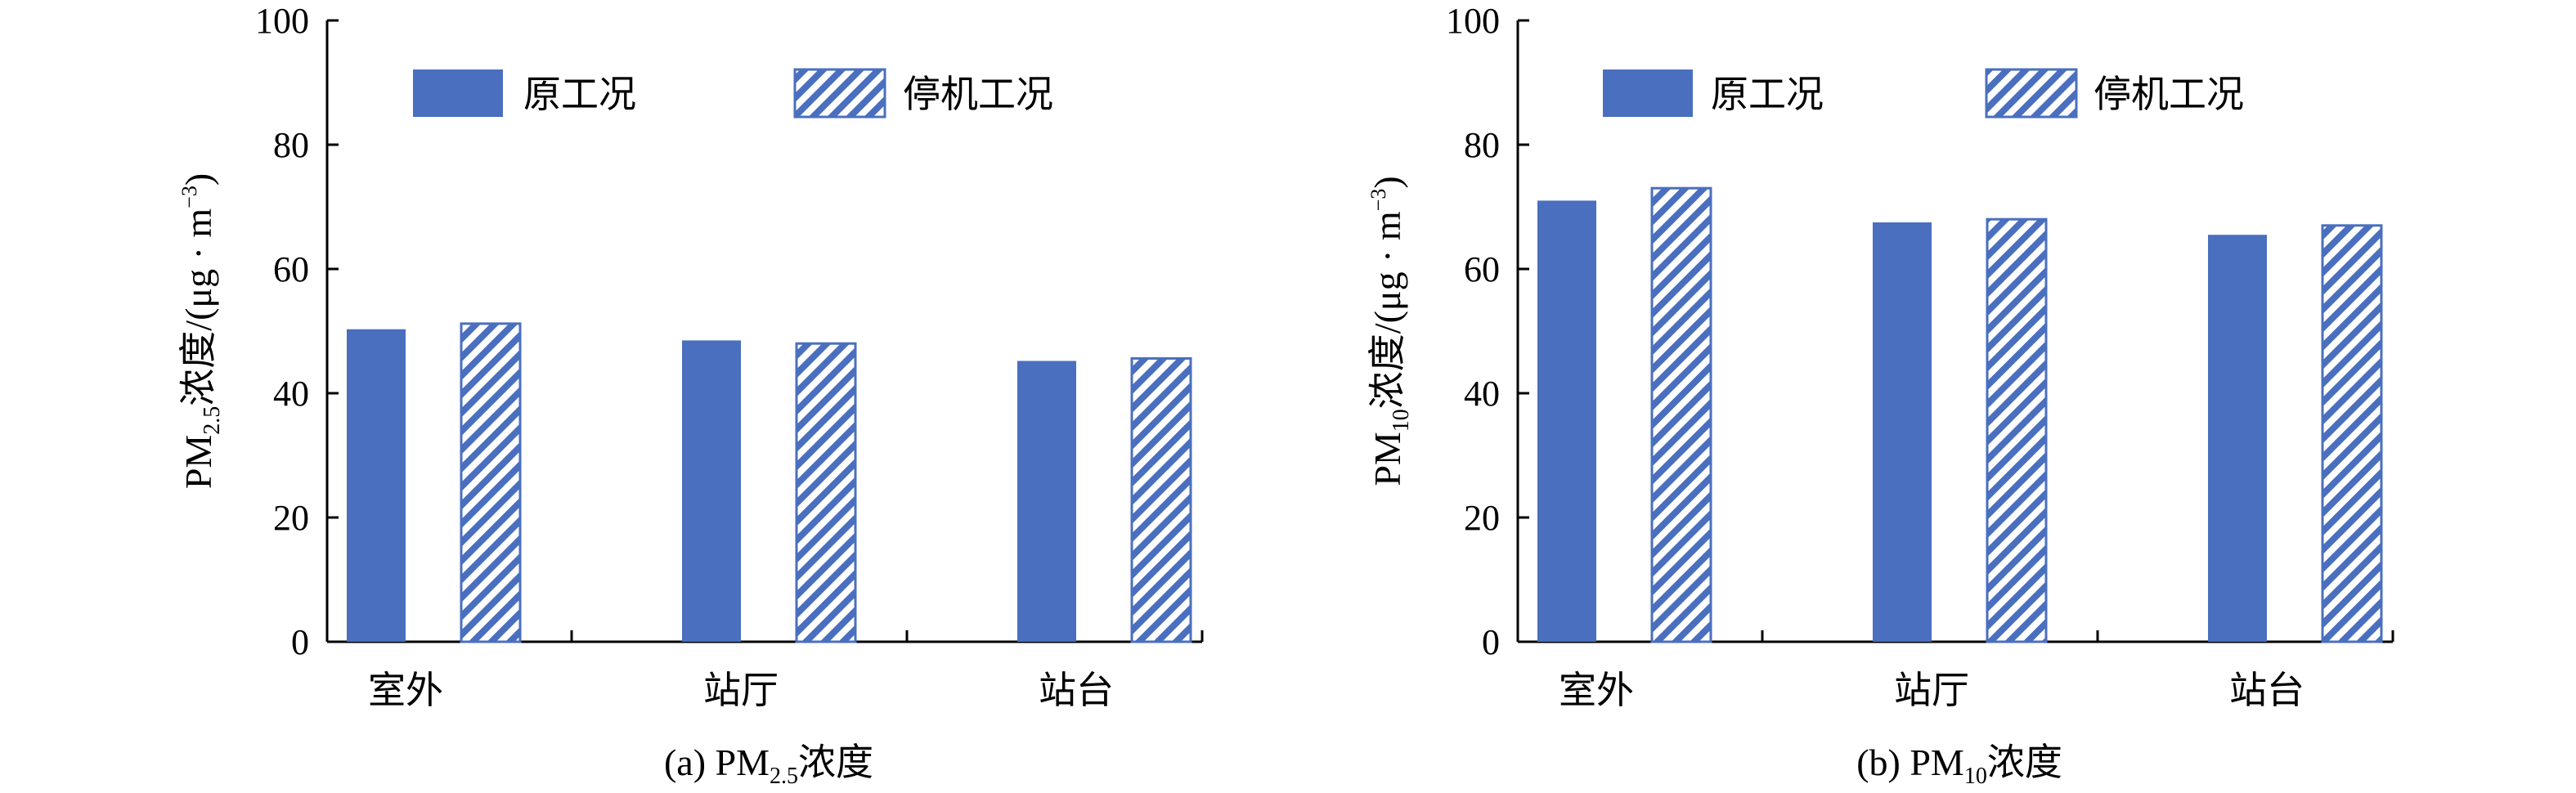 This screenshot has width=2576, height=793. I want to click on y-axis-label: PM2.5浓度/(μg · m−3), so click(201, 331).